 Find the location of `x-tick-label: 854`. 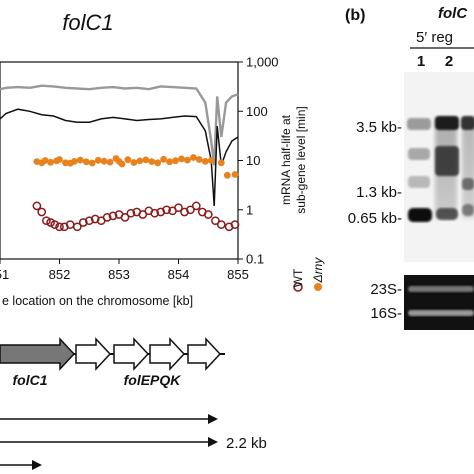

x-tick-label: 854 is located at coordinates (179, 274).